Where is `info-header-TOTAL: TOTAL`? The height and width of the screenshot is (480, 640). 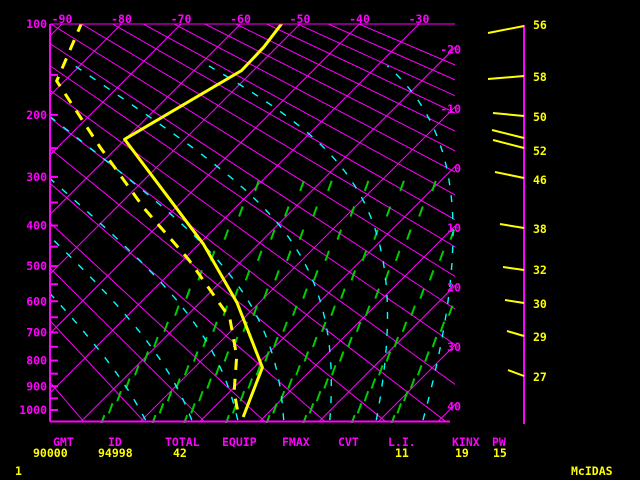 info-header-TOTAL: TOTAL is located at coordinates (182, 442).